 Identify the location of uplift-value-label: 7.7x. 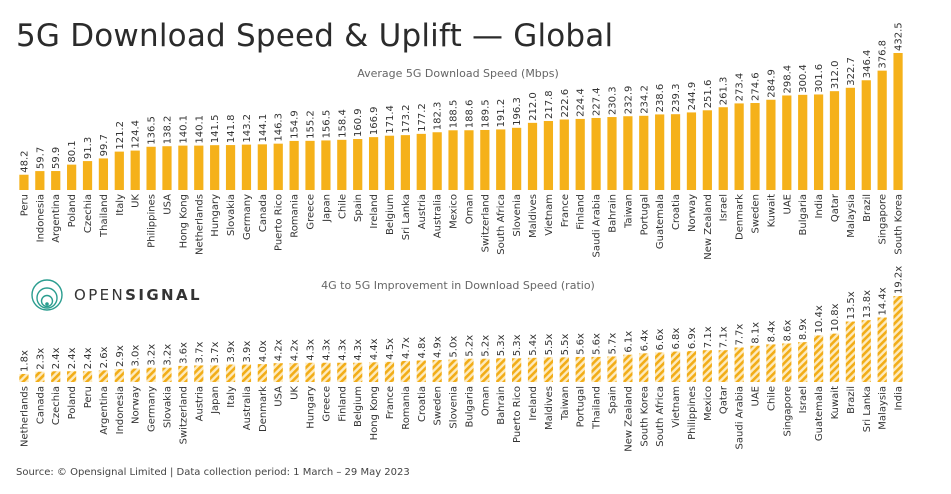
(740, 335).